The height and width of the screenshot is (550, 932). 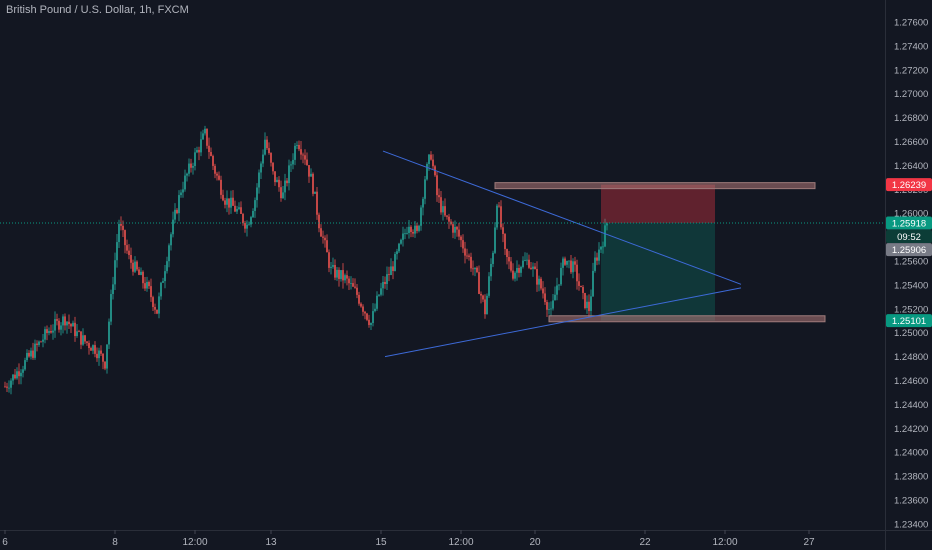 What do you see at coordinates (809, 542) in the screenshot?
I see `x-tick-label: 27` at bounding box center [809, 542].